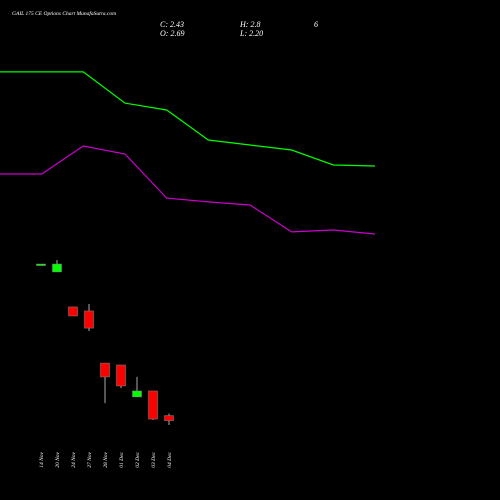 This screenshot has height=500, width=500. I want to click on x-tick-label: 28 Nov, so click(106, 459).